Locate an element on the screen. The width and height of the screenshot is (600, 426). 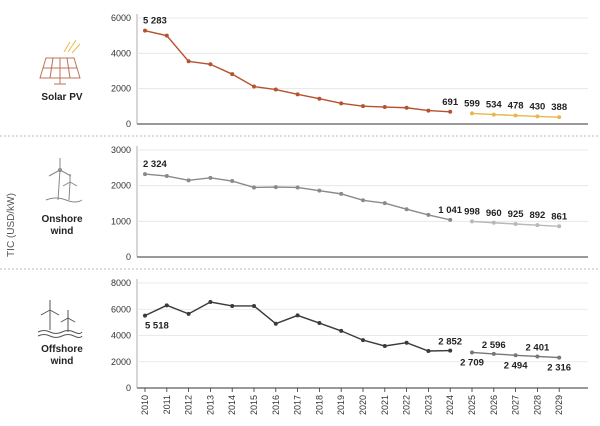
panel-label: Offshore is located at coordinates (62, 349).